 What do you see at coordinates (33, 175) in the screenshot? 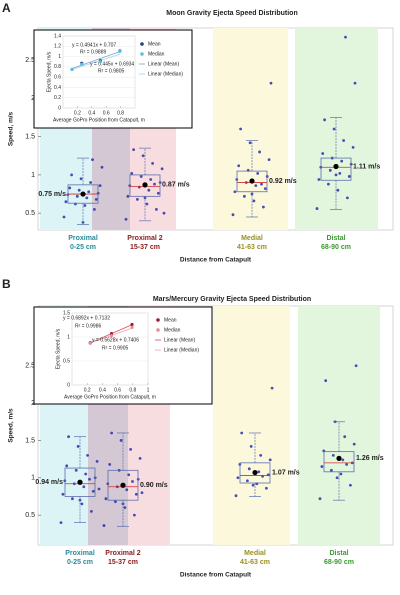
I see `y-tick-label: 1` at bounding box center [33, 175].